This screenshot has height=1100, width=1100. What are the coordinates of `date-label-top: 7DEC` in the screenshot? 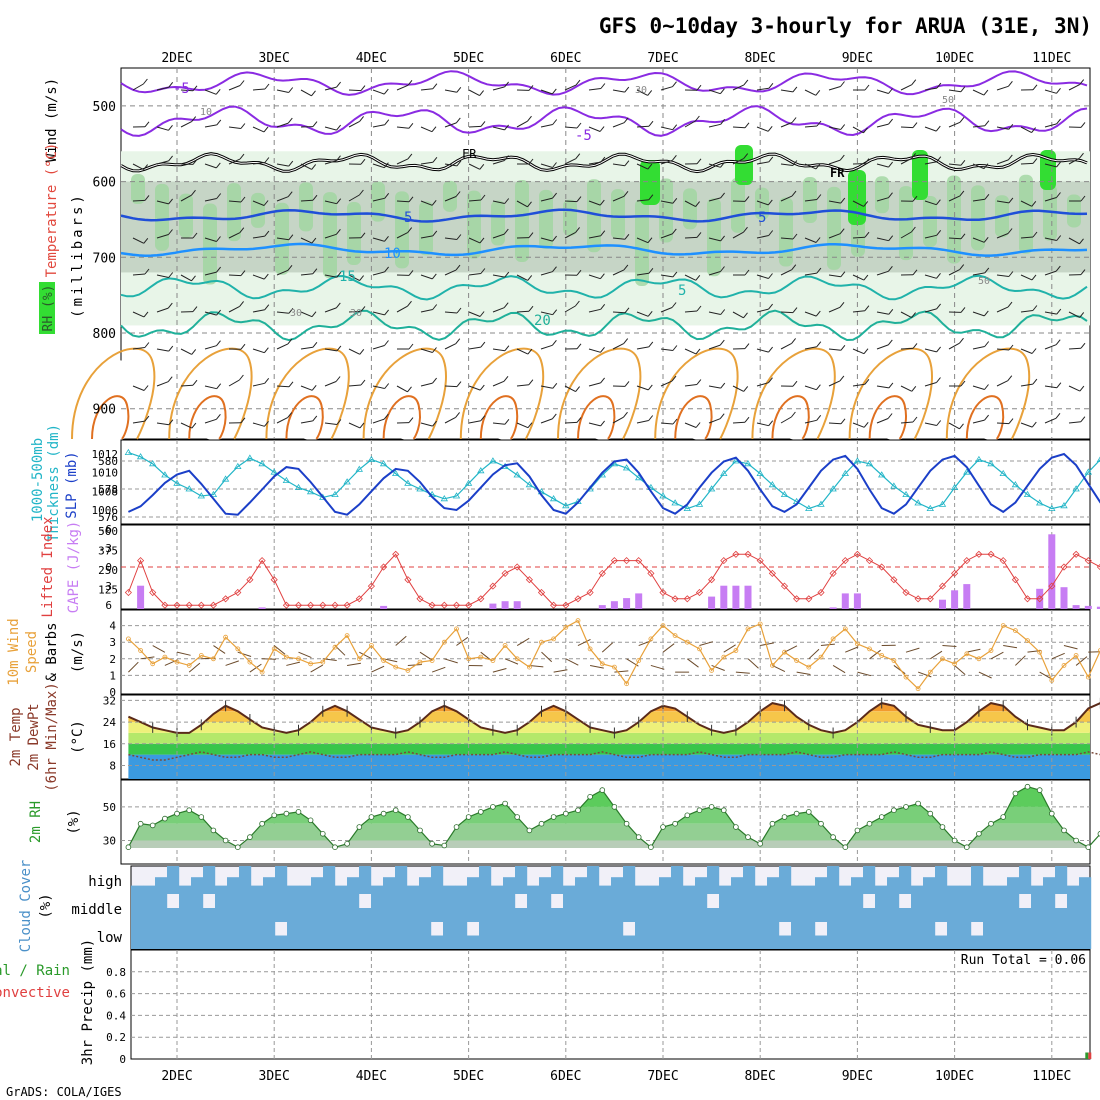 It's located at (662, 58).